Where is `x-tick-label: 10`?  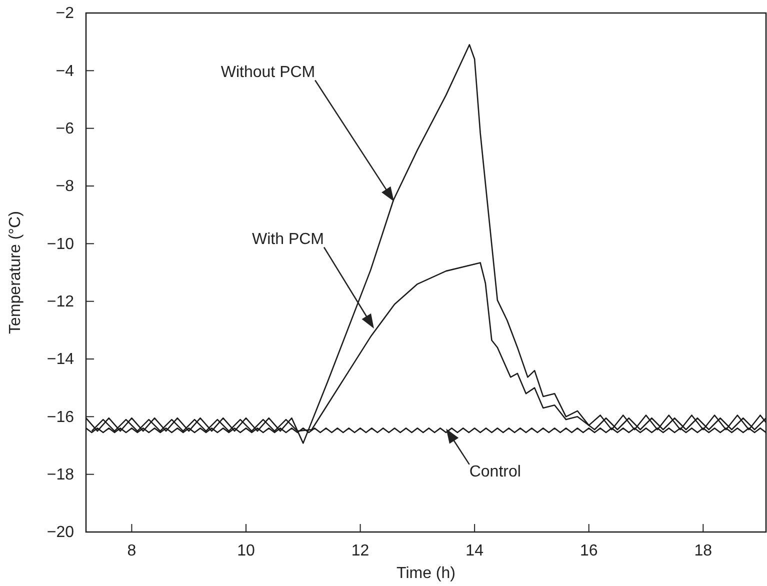 x-tick-label: 10 is located at coordinates (246, 551).